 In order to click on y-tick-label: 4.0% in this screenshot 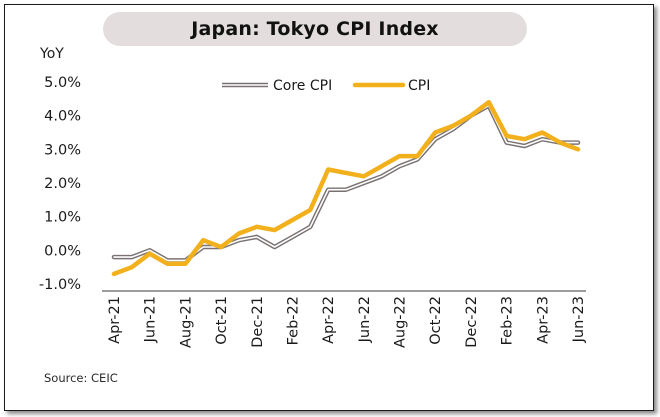, I will do `click(62, 117)`.